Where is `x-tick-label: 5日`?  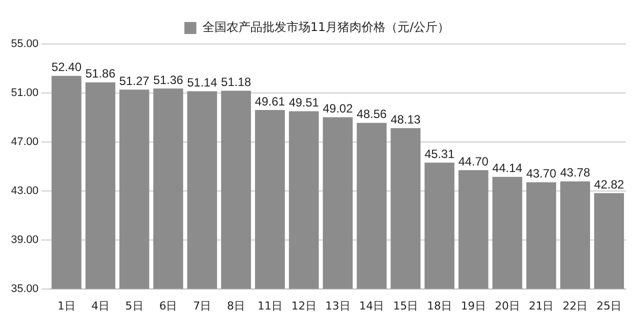
x-tick-label: 5日 is located at coordinates (134, 305).